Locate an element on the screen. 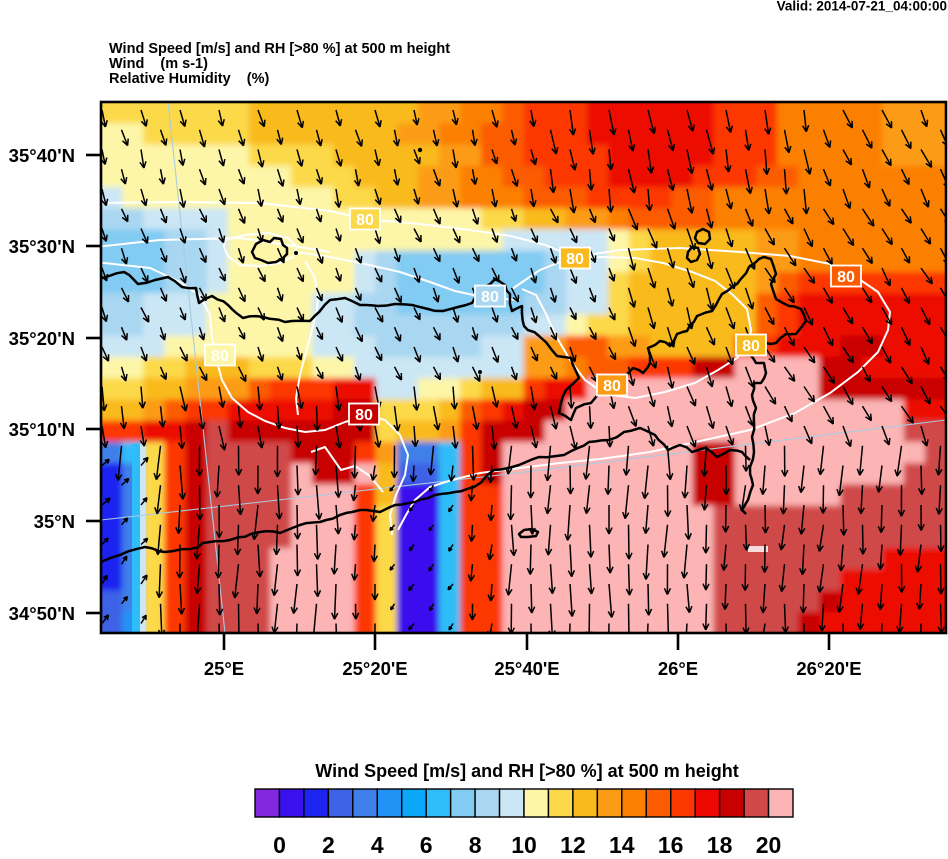 This screenshot has width=948, height=859. svg-text: 35°10'N is located at coordinates (42, 429).